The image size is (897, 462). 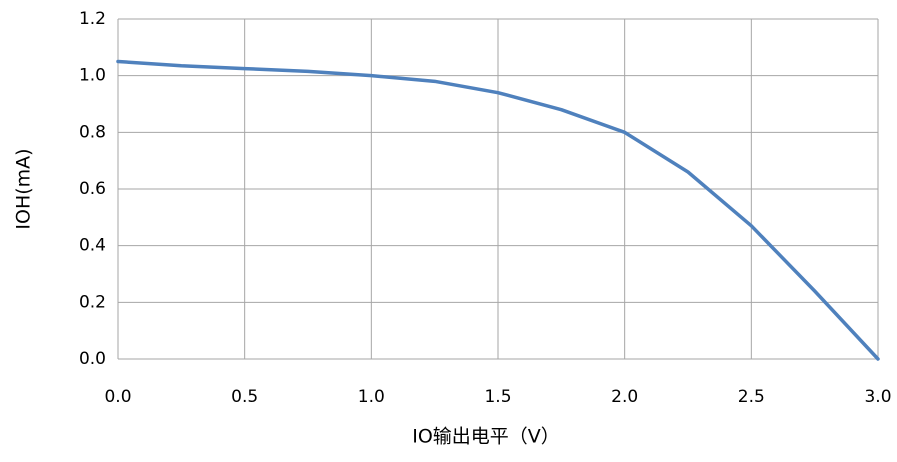 I want to click on x-axis-label: IO输出电平（V）, so click(x=486, y=437).